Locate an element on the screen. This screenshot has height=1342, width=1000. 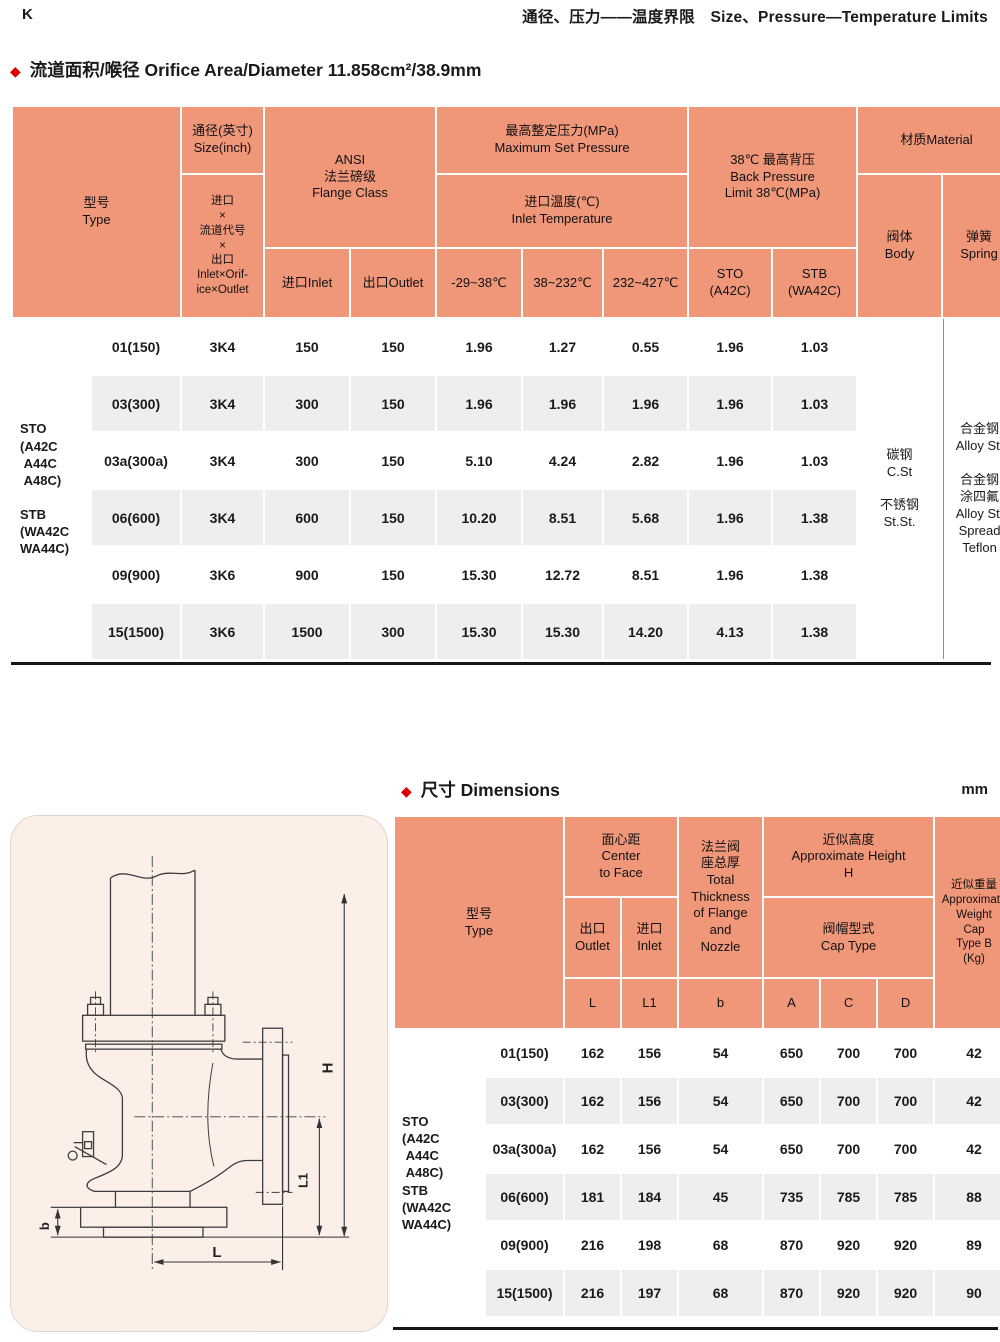
table-cell: 3K6 is located at coordinates (222, 574).